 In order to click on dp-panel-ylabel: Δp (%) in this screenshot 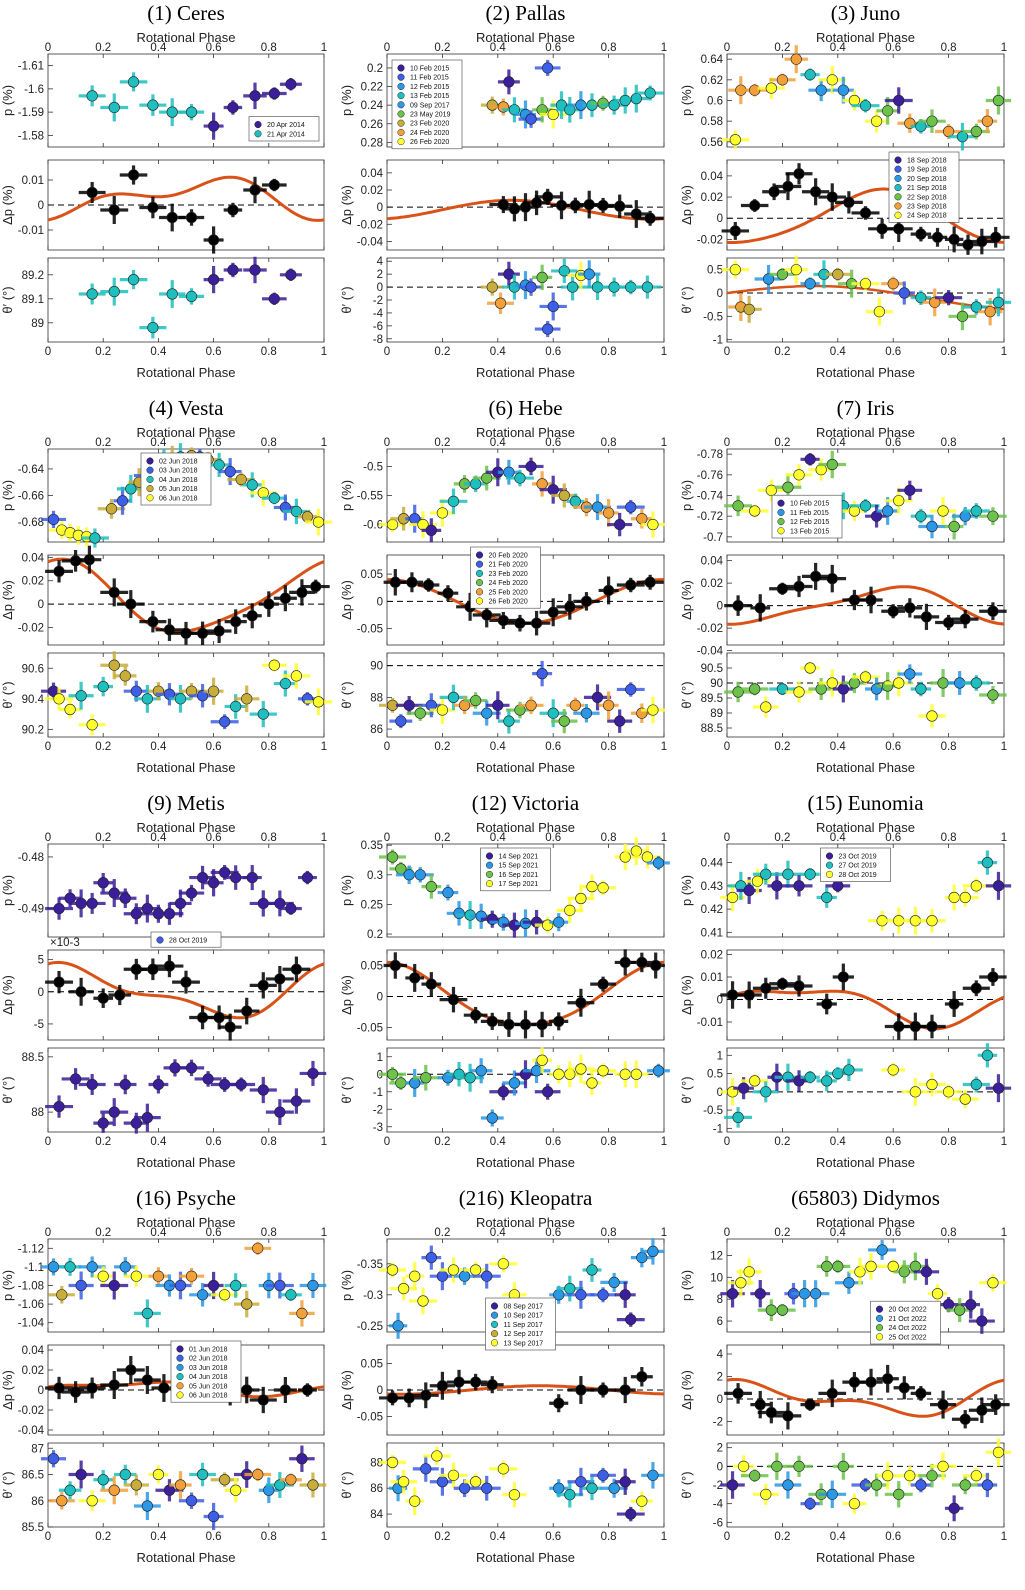, I will do `click(7, 995)`.